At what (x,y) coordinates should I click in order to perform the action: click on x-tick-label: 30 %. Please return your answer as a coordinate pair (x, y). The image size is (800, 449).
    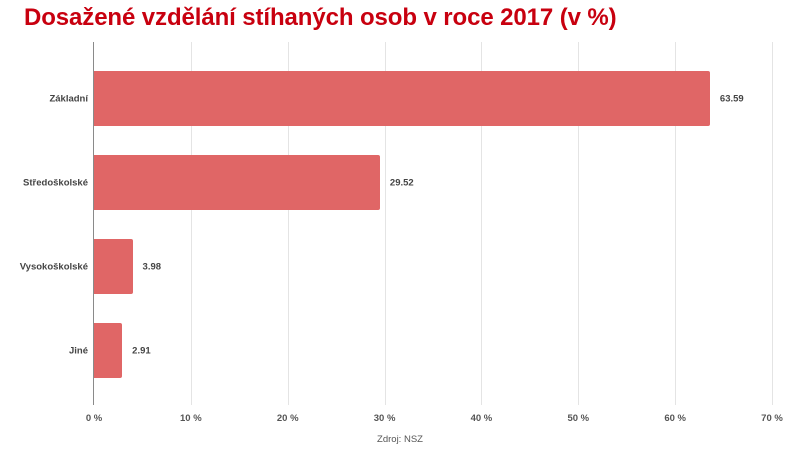
    Looking at the image, I should click on (384, 418).